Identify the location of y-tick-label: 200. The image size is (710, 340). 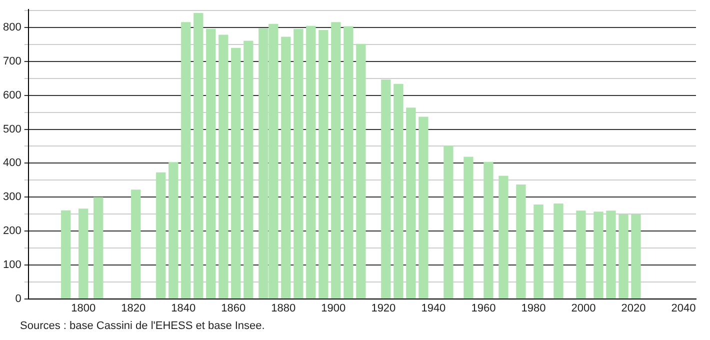
(12, 231).